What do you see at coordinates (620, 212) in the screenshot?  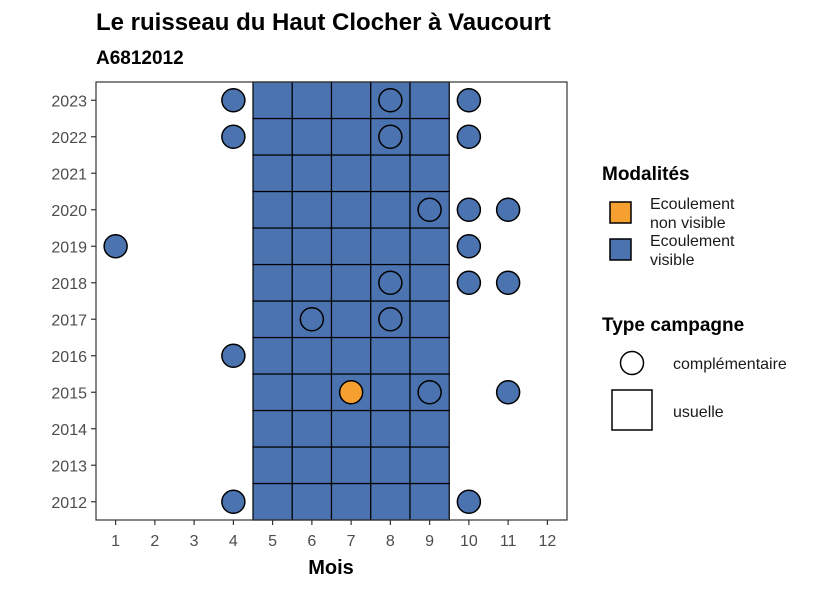 I see `legend-swatch-non-visible` at bounding box center [620, 212].